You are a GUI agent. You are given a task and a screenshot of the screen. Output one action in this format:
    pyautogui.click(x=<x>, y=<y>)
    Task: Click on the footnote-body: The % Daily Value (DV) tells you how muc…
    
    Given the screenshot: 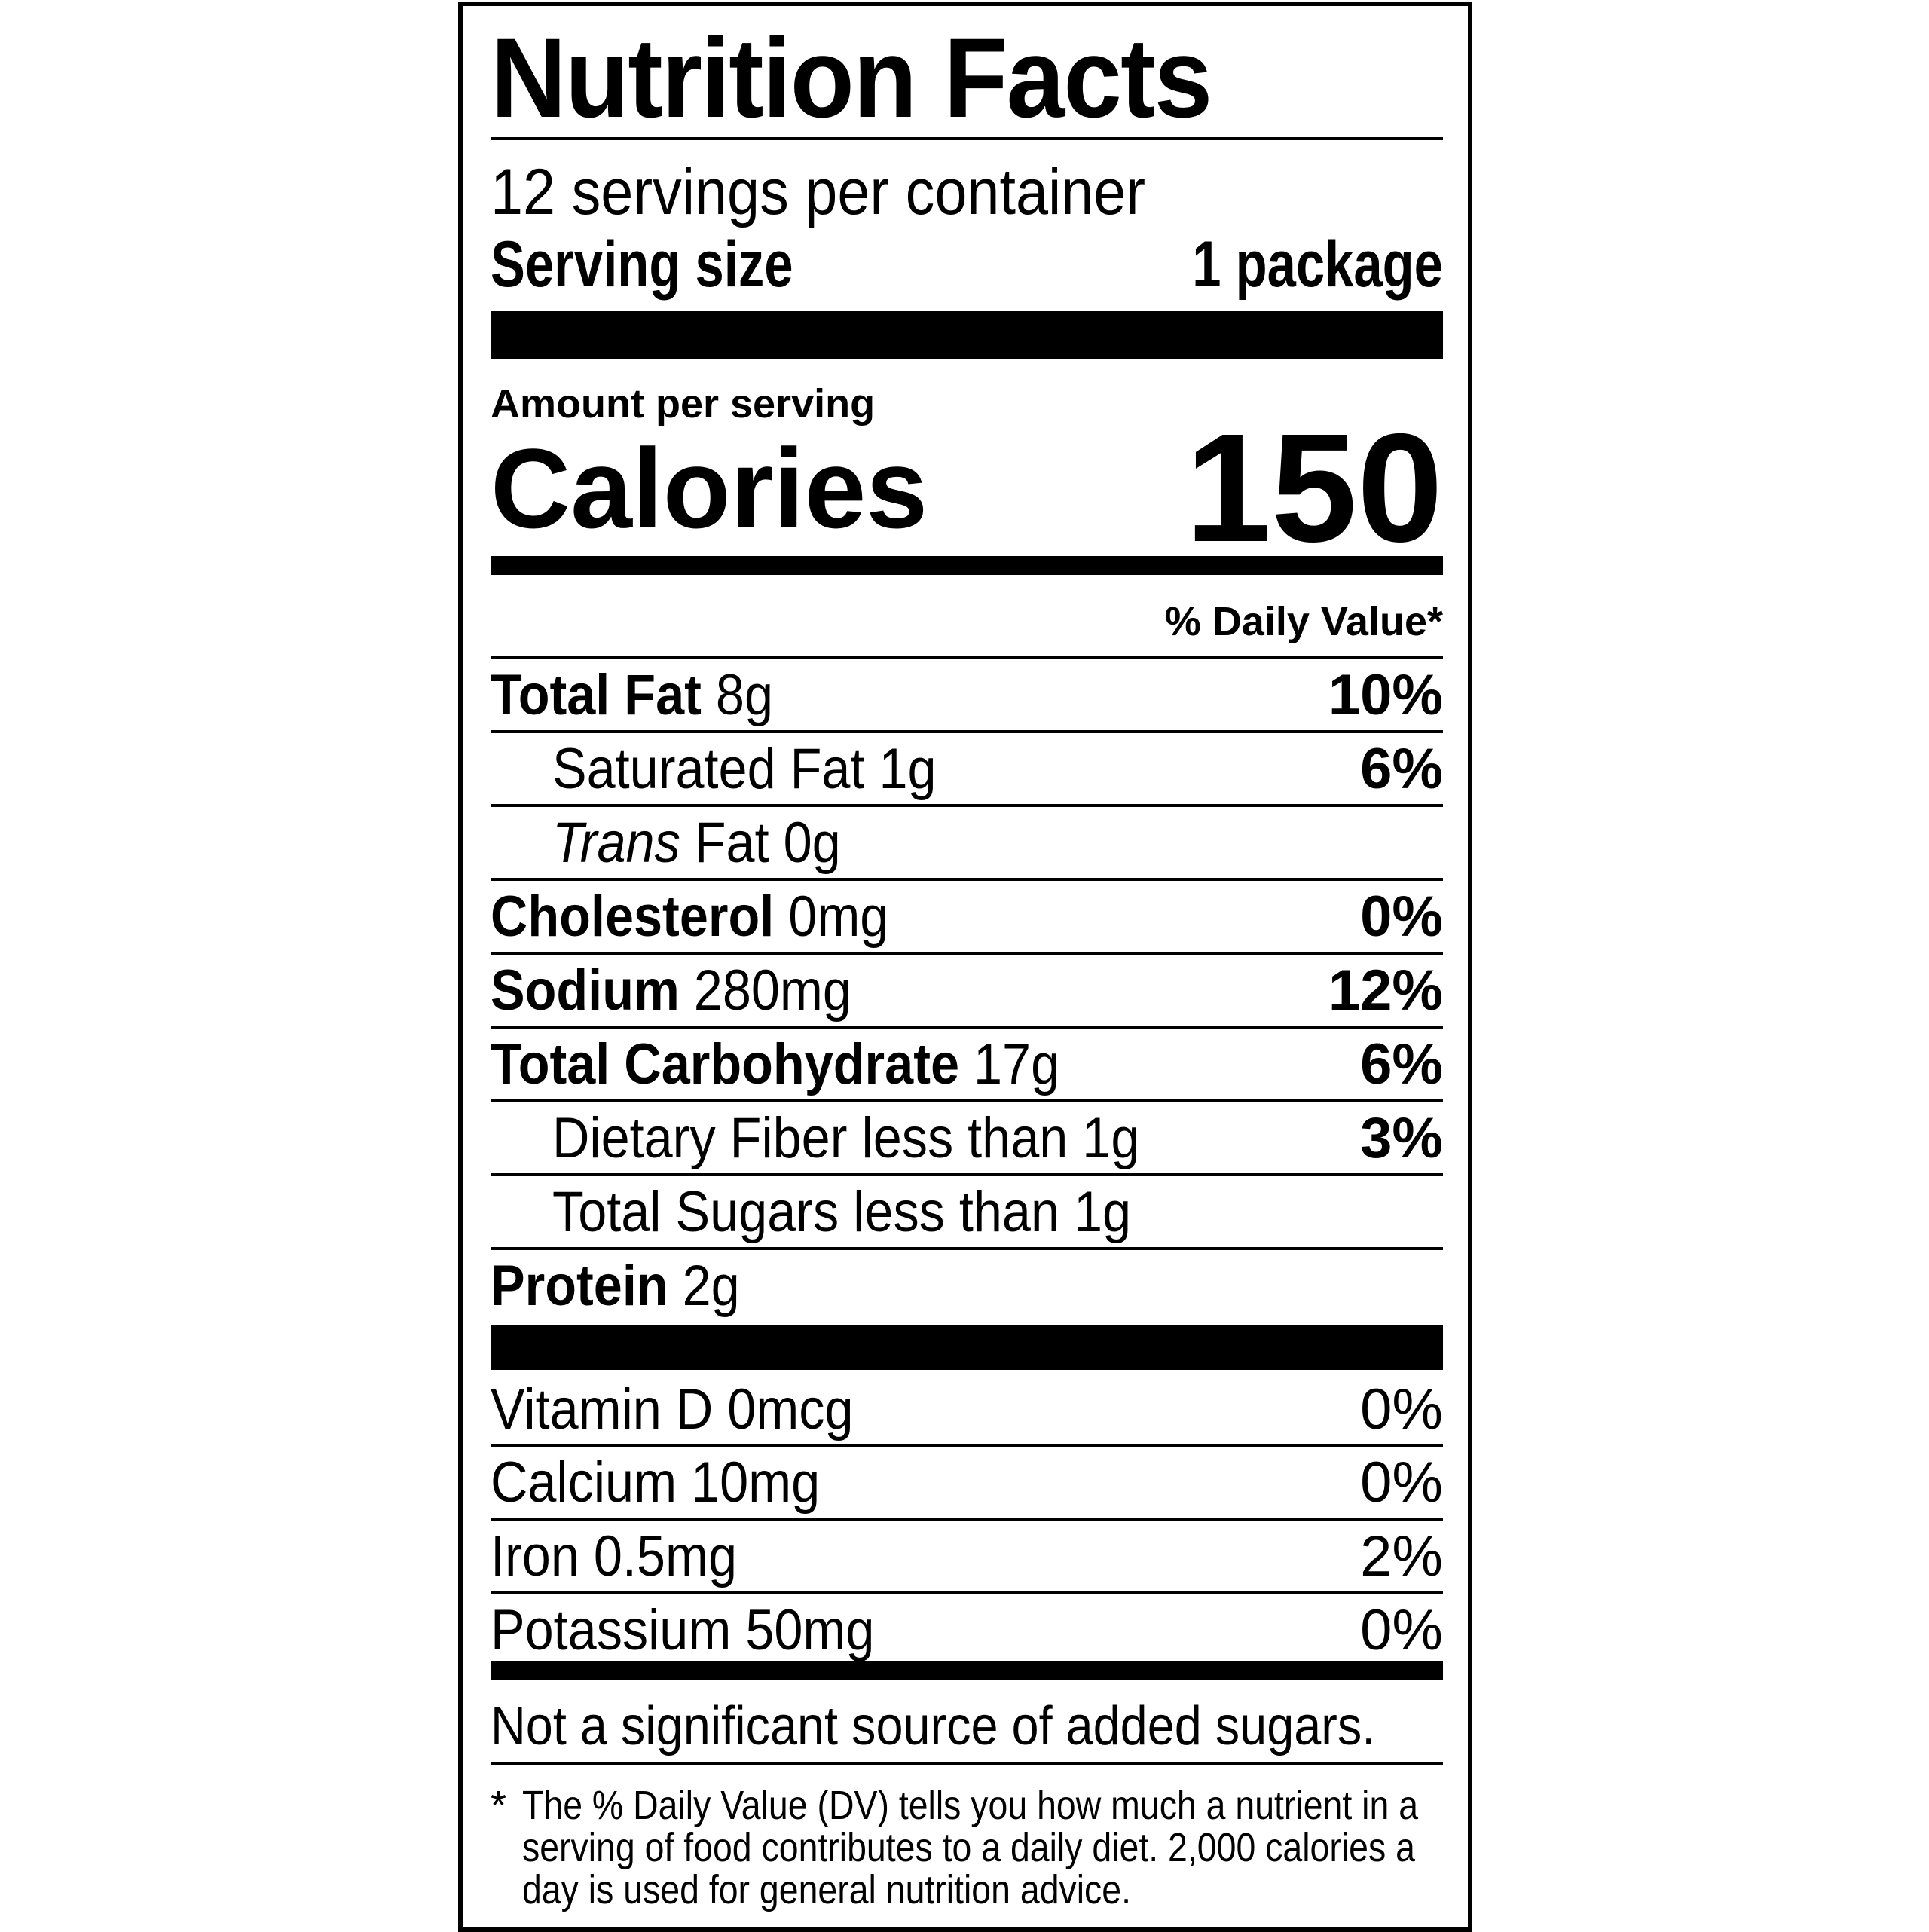 What is the action you would take?
    pyautogui.click(x=970, y=1847)
    